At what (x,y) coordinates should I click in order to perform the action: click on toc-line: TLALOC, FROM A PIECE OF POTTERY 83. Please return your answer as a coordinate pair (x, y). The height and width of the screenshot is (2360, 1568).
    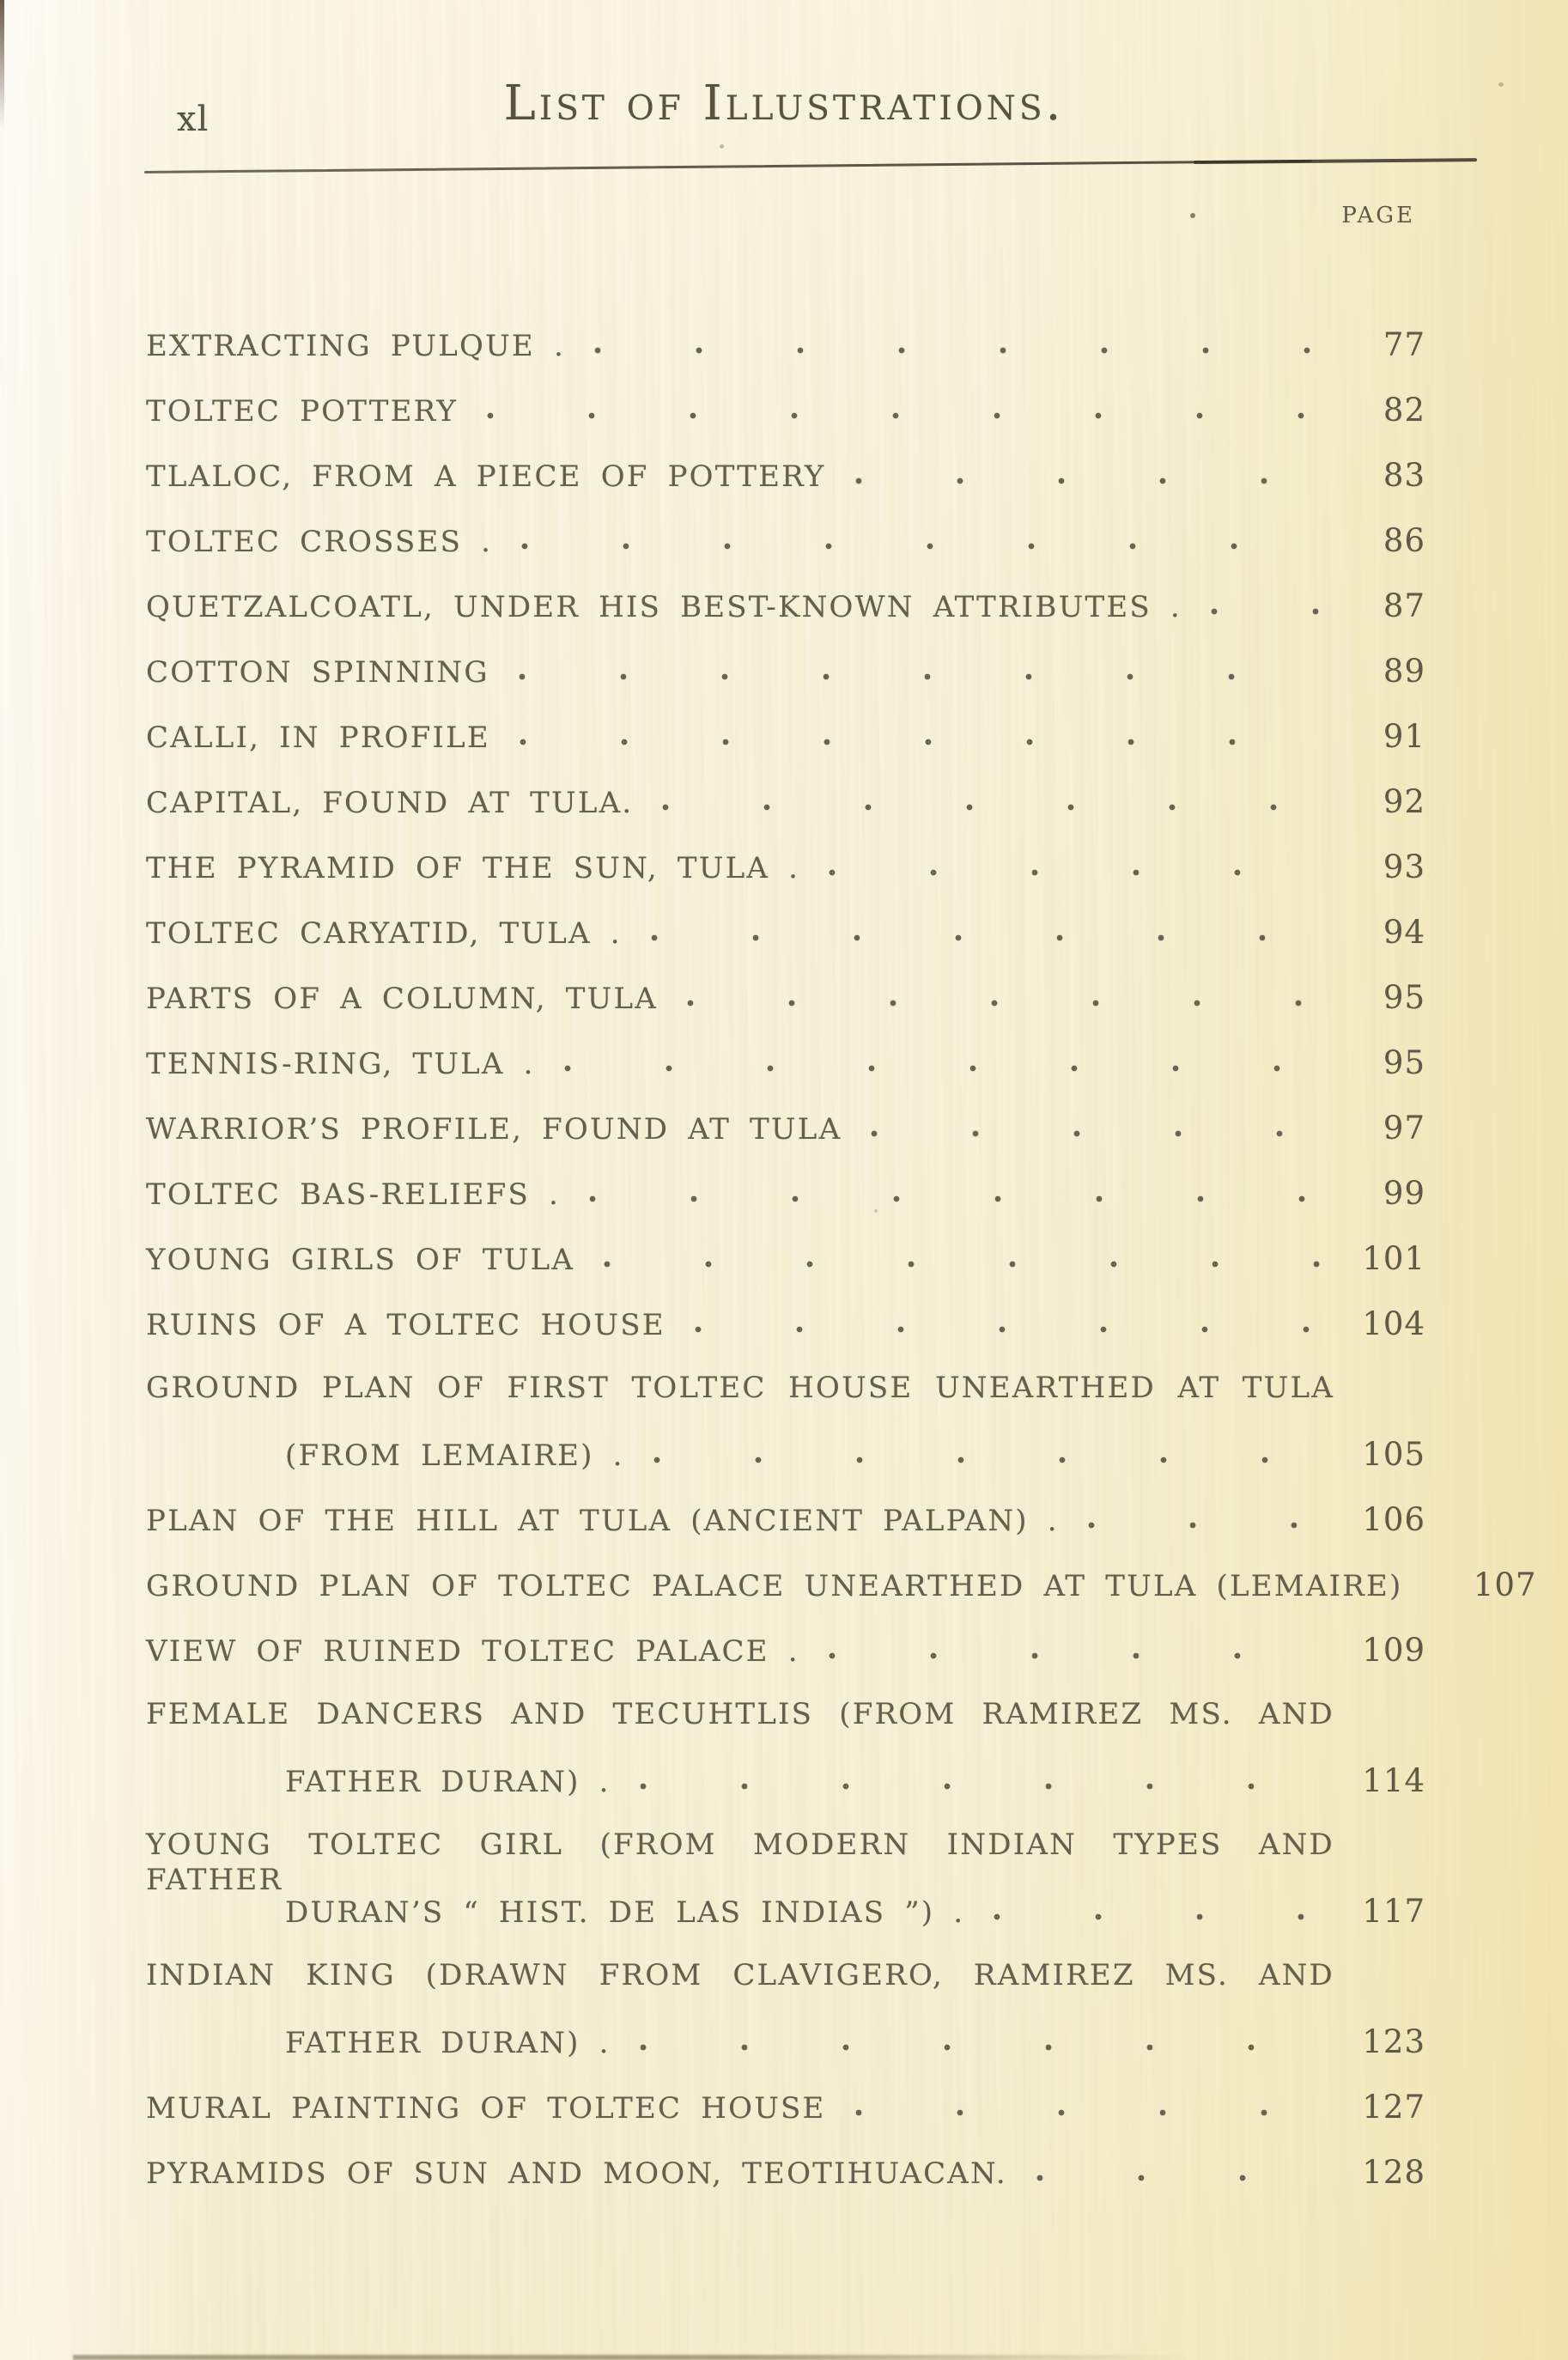
    Looking at the image, I should click on (785, 475).